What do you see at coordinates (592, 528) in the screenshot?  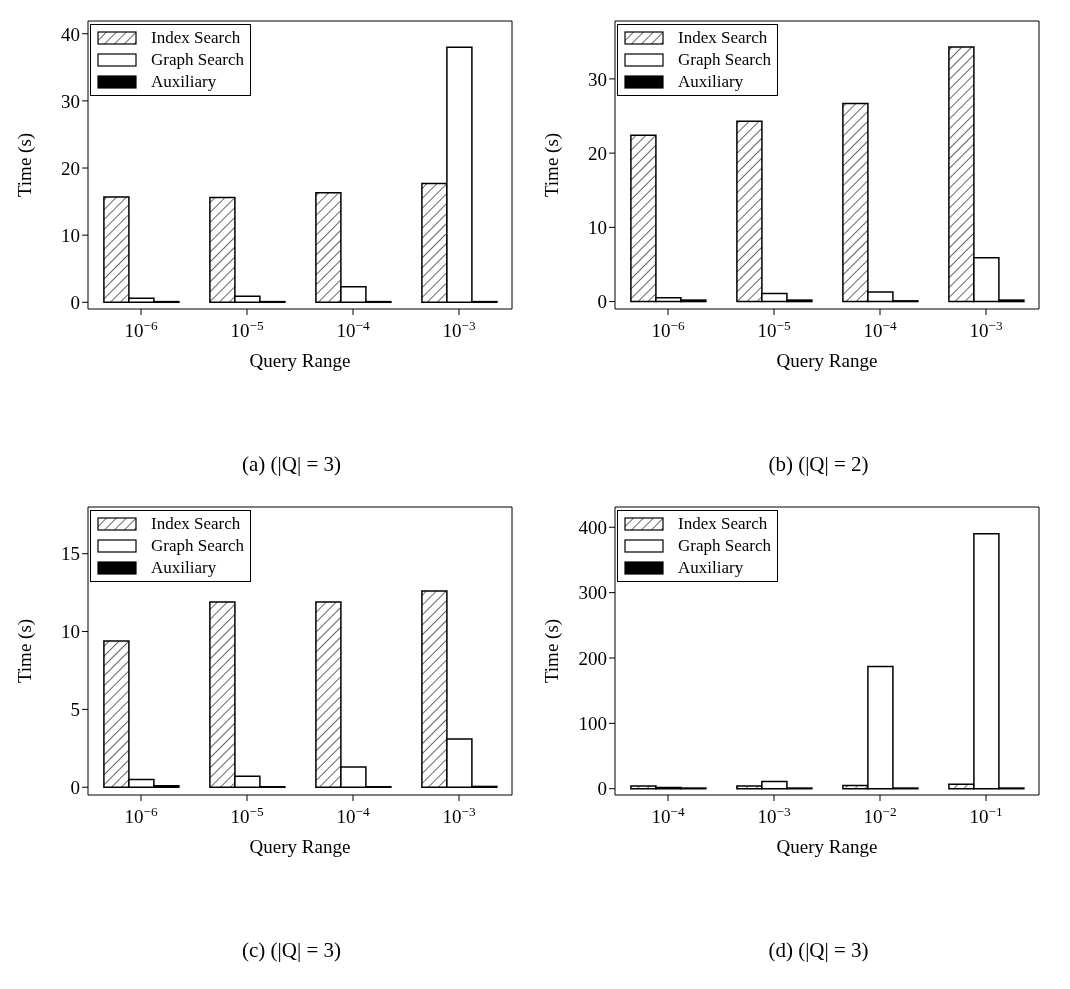 I see `y-tick-label: 400` at bounding box center [592, 528].